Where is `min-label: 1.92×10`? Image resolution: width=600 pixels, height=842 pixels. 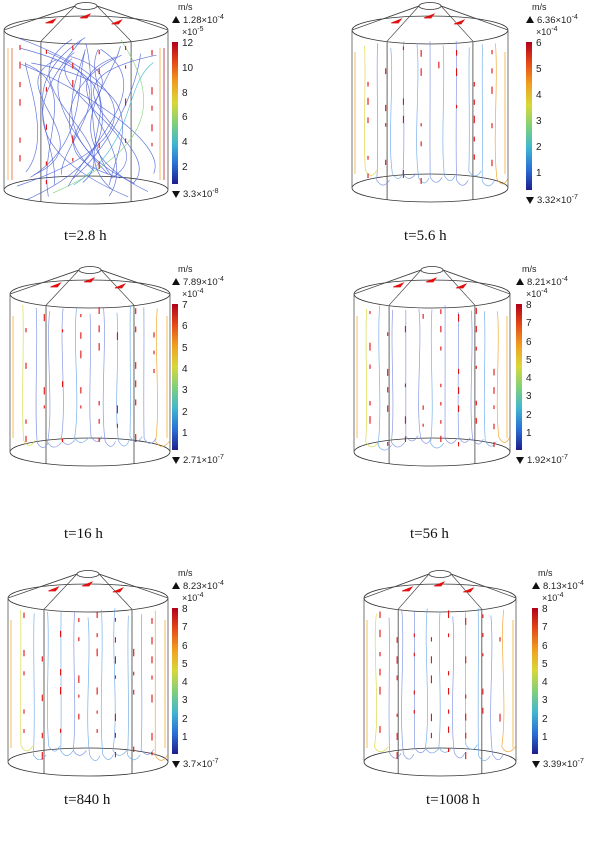 min-label: 1.92×10 is located at coordinates (544, 461).